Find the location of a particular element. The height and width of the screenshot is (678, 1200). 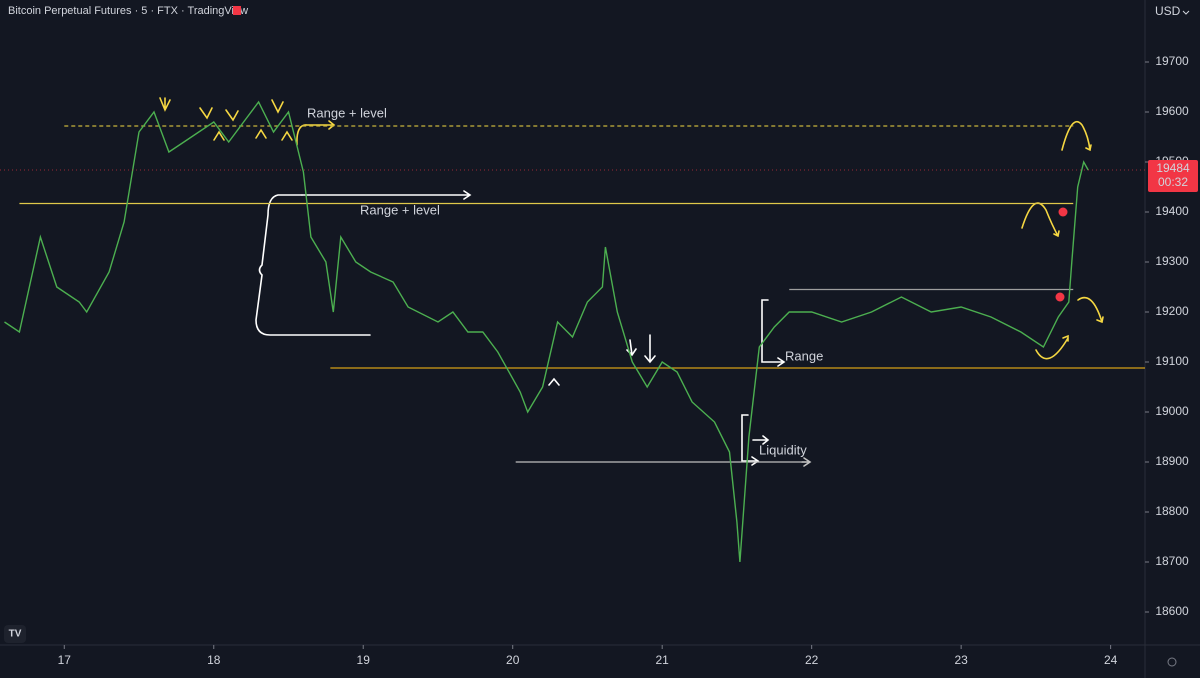

y-tick-label: 18700 is located at coordinates (1172, 561).